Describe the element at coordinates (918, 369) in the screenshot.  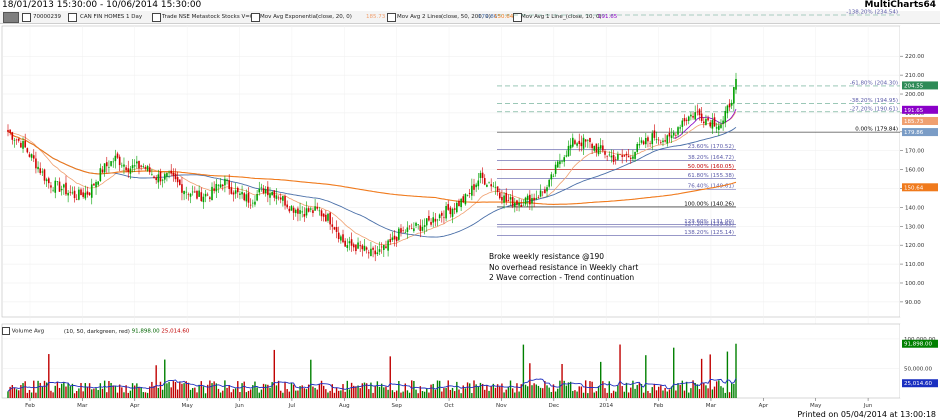
I see `volume-tick-label: 50,000.00` at that location.